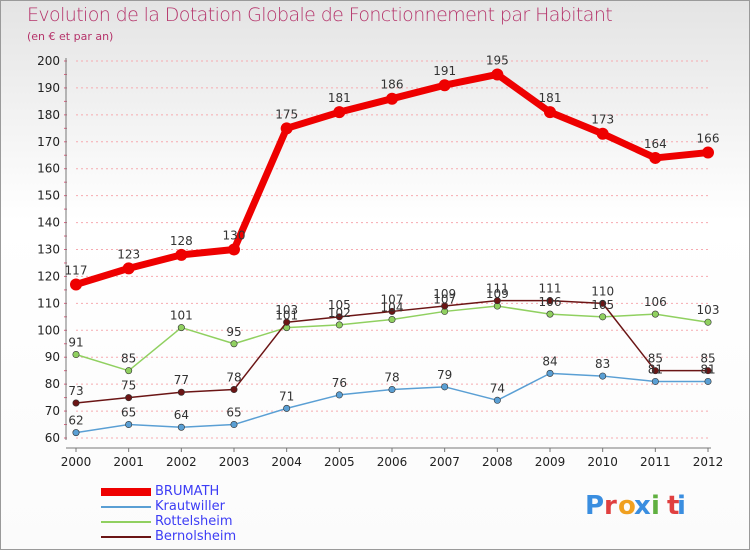 This screenshot has height=550, width=750. I want to click on x-tick-label: 2002, so click(181, 462).